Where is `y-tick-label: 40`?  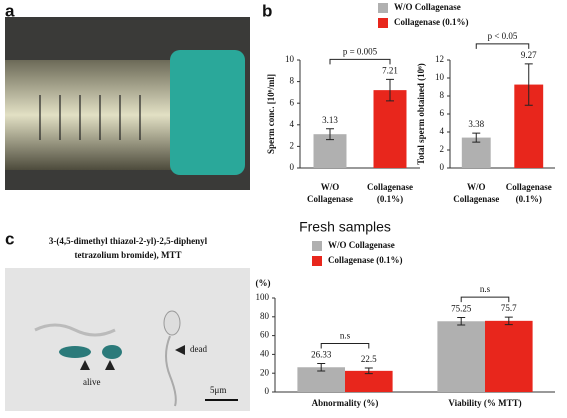 y-tick-label: 40 is located at coordinates (265, 353).